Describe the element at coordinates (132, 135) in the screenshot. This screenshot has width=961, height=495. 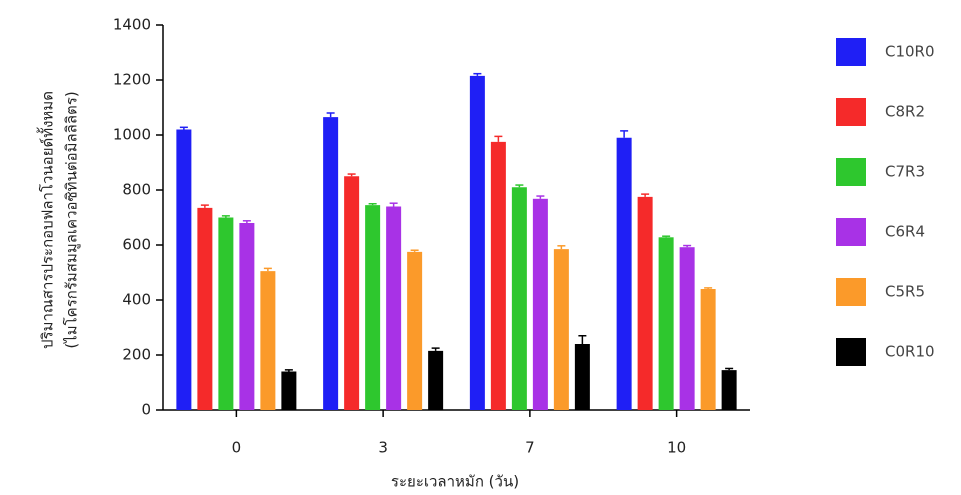
I see `y-tick-label: 1000` at that location.